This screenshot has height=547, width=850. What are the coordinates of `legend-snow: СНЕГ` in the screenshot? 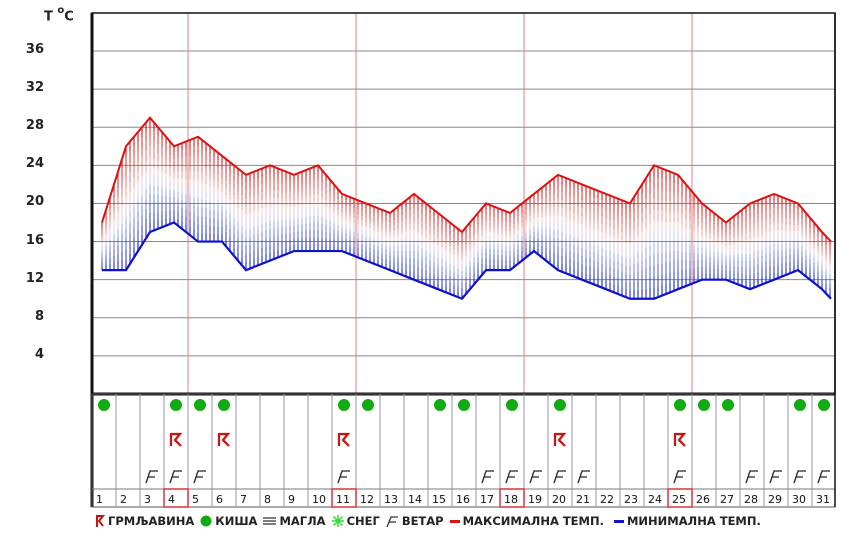 It's located at (355, 521).